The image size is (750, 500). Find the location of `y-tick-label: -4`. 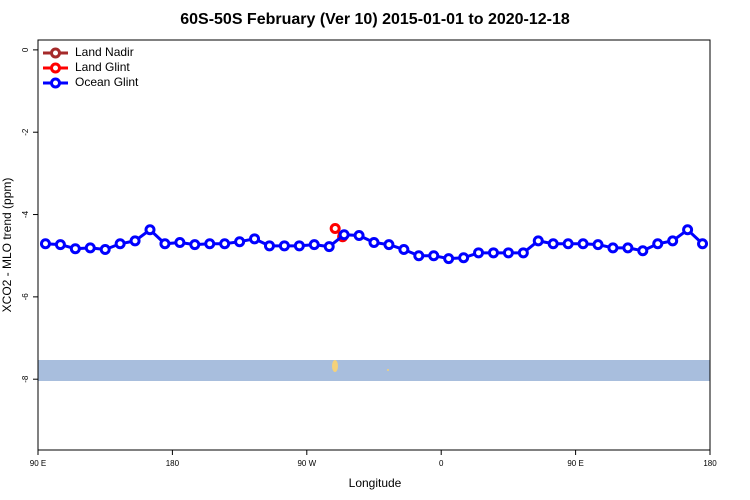

y-tick-label: -4 is located at coordinates (25, 214).